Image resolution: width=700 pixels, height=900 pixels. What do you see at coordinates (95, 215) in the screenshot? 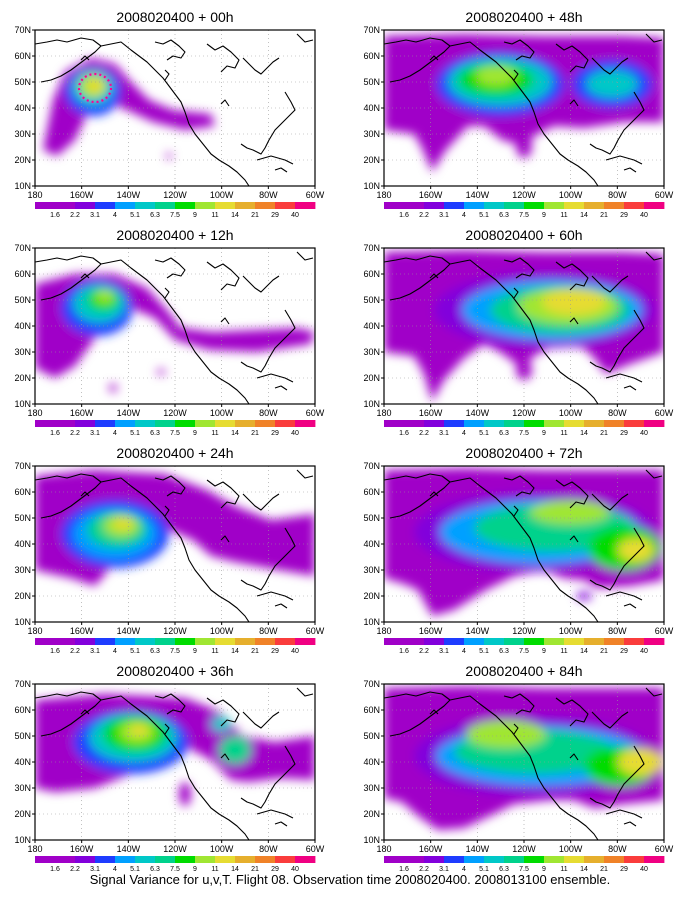
I see `colorbar-level-label: 3.1` at bounding box center [95, 215].